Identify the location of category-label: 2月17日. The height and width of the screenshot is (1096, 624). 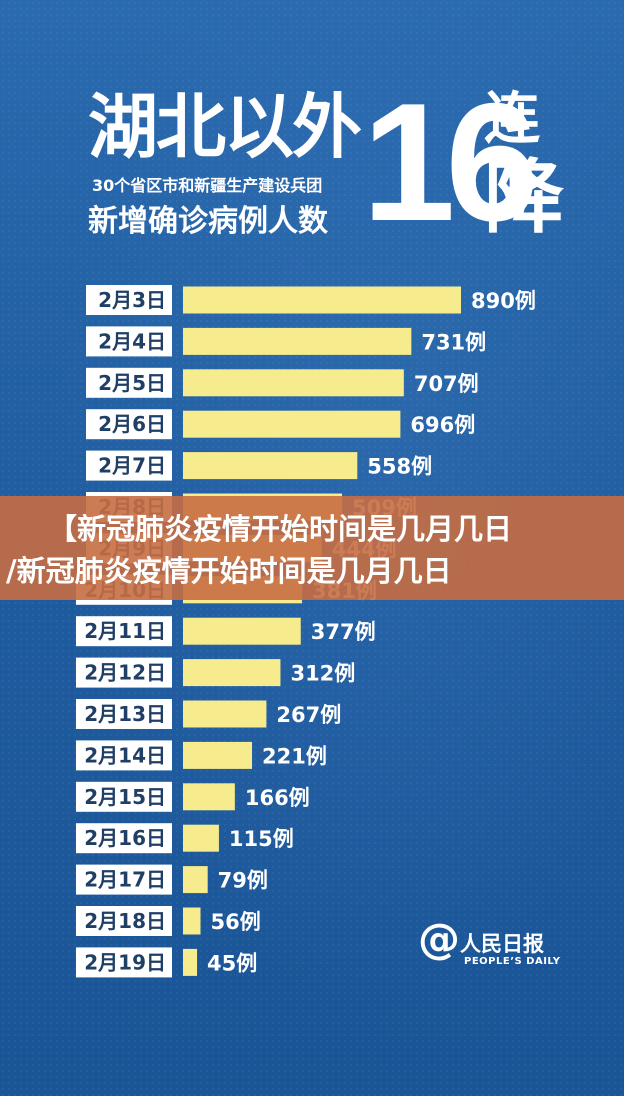
(125, 880).